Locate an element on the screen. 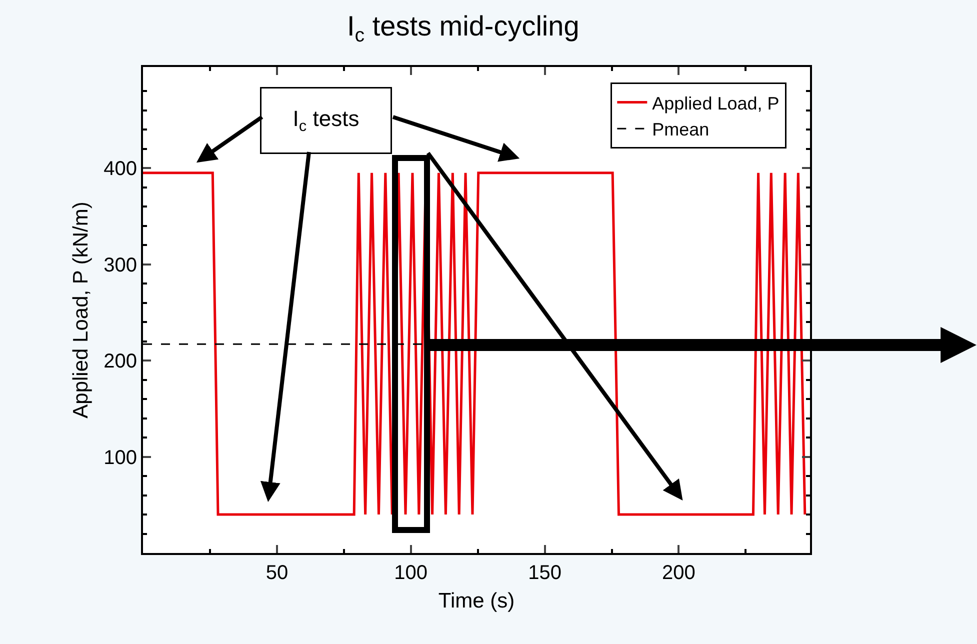 The height and width of the screenshot is (644, 977). chart-title: I$_{c}$ tests mid-cycling is located at coordinates (463, 28).